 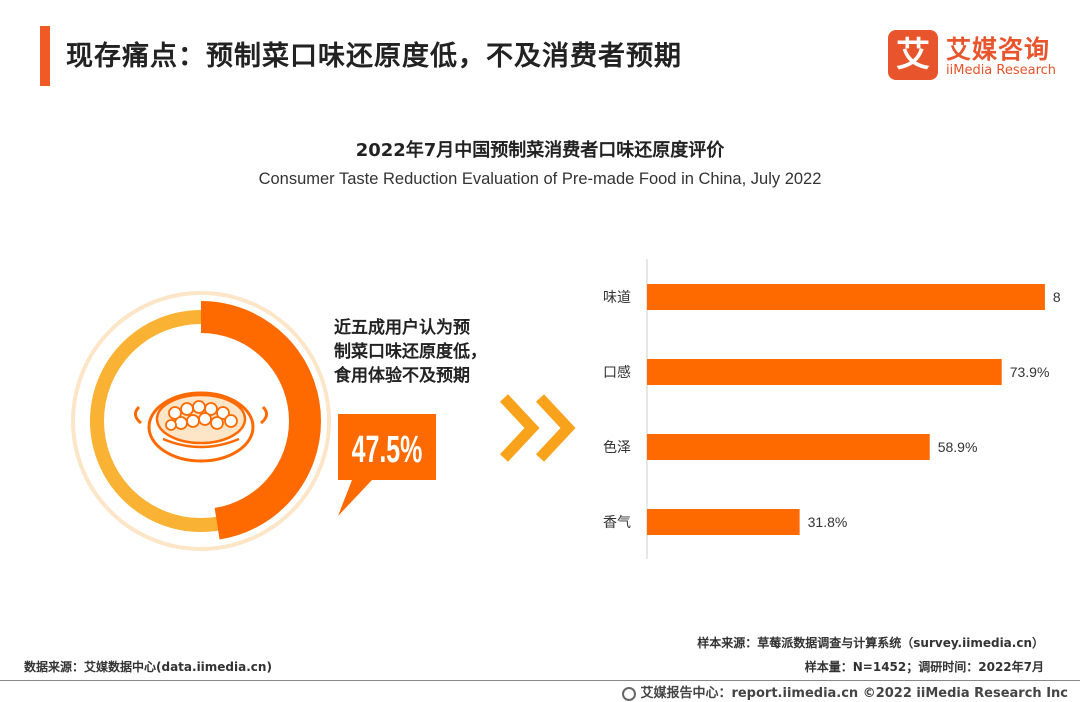 I want to click on bar-value-label: 82.9%, so click(x=1056, y=297).